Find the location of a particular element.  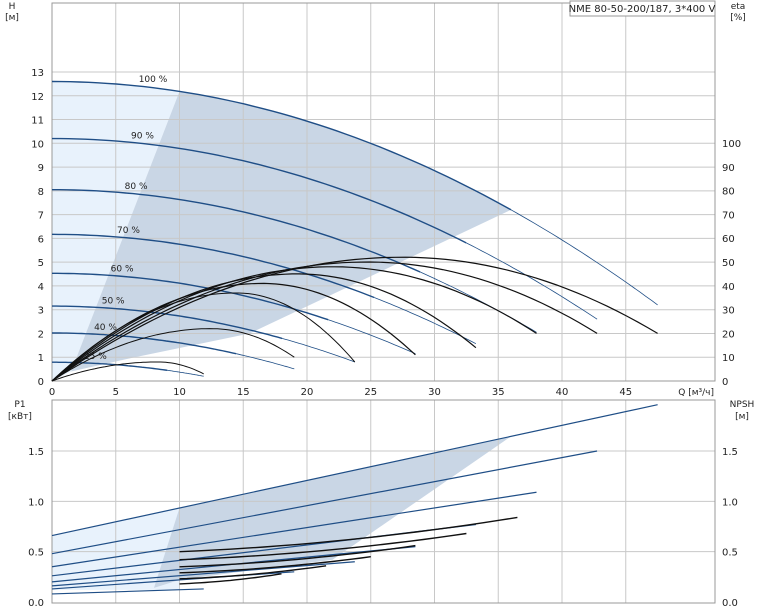

x-axis-label: Q [м³/ч] is located at coordinates (696, 393).